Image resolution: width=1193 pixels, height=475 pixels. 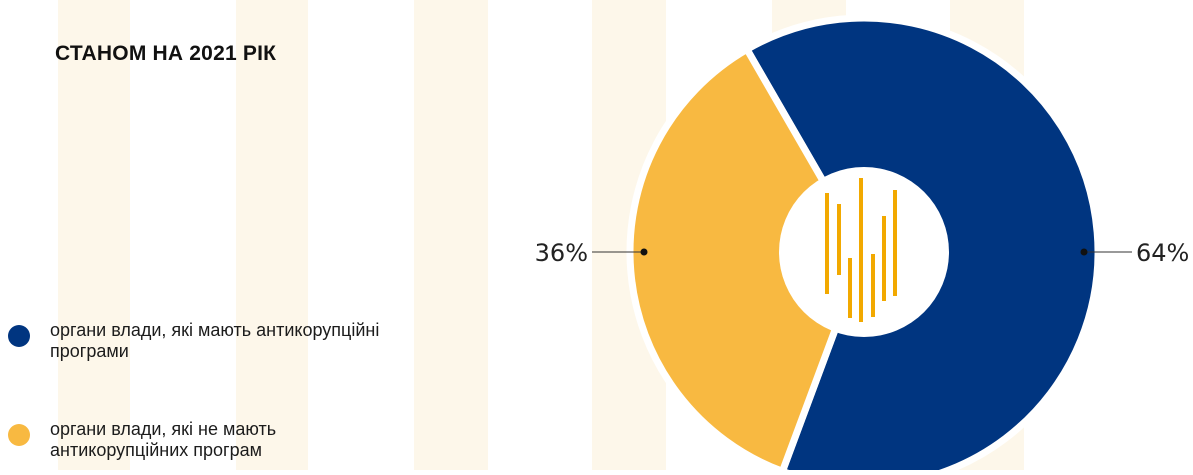 What do you see at coordinates (19, 435) in the screenshot?
I see `legend-swatch-without-programs` at bounding box center [19, 435].